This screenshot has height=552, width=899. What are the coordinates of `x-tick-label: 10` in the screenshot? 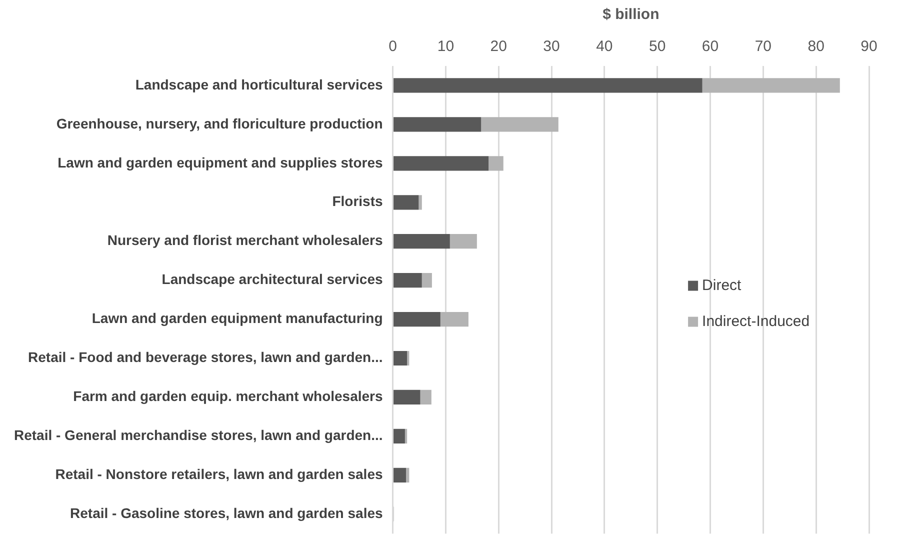 It's located at (445, 47).